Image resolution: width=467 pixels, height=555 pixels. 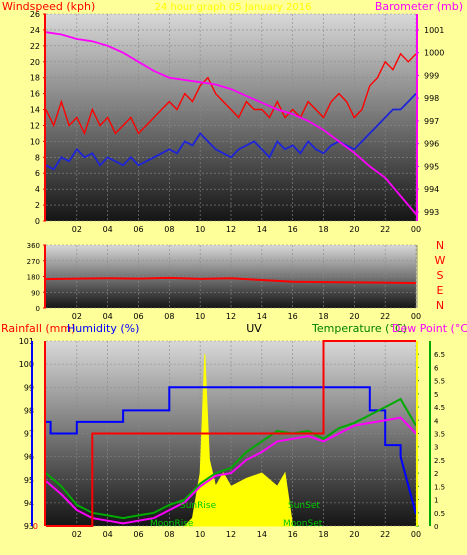 I want to click on temp-y-tick-label: 4.5, so click(x=439, y=408).